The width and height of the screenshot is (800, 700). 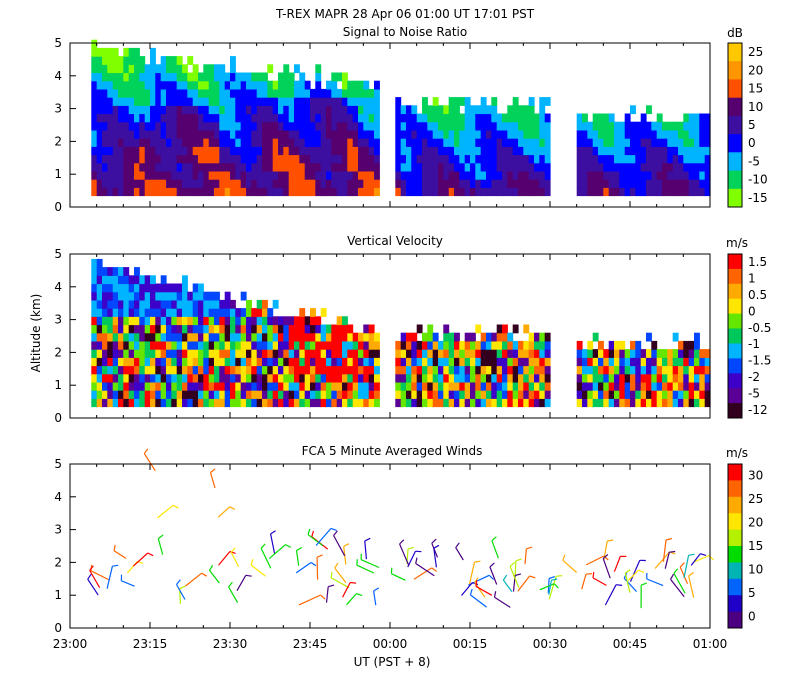 What do you see at coordinates (735, 351) in the screenshot?
I see `colorbar-swatch` at bounding box center [735, 351].